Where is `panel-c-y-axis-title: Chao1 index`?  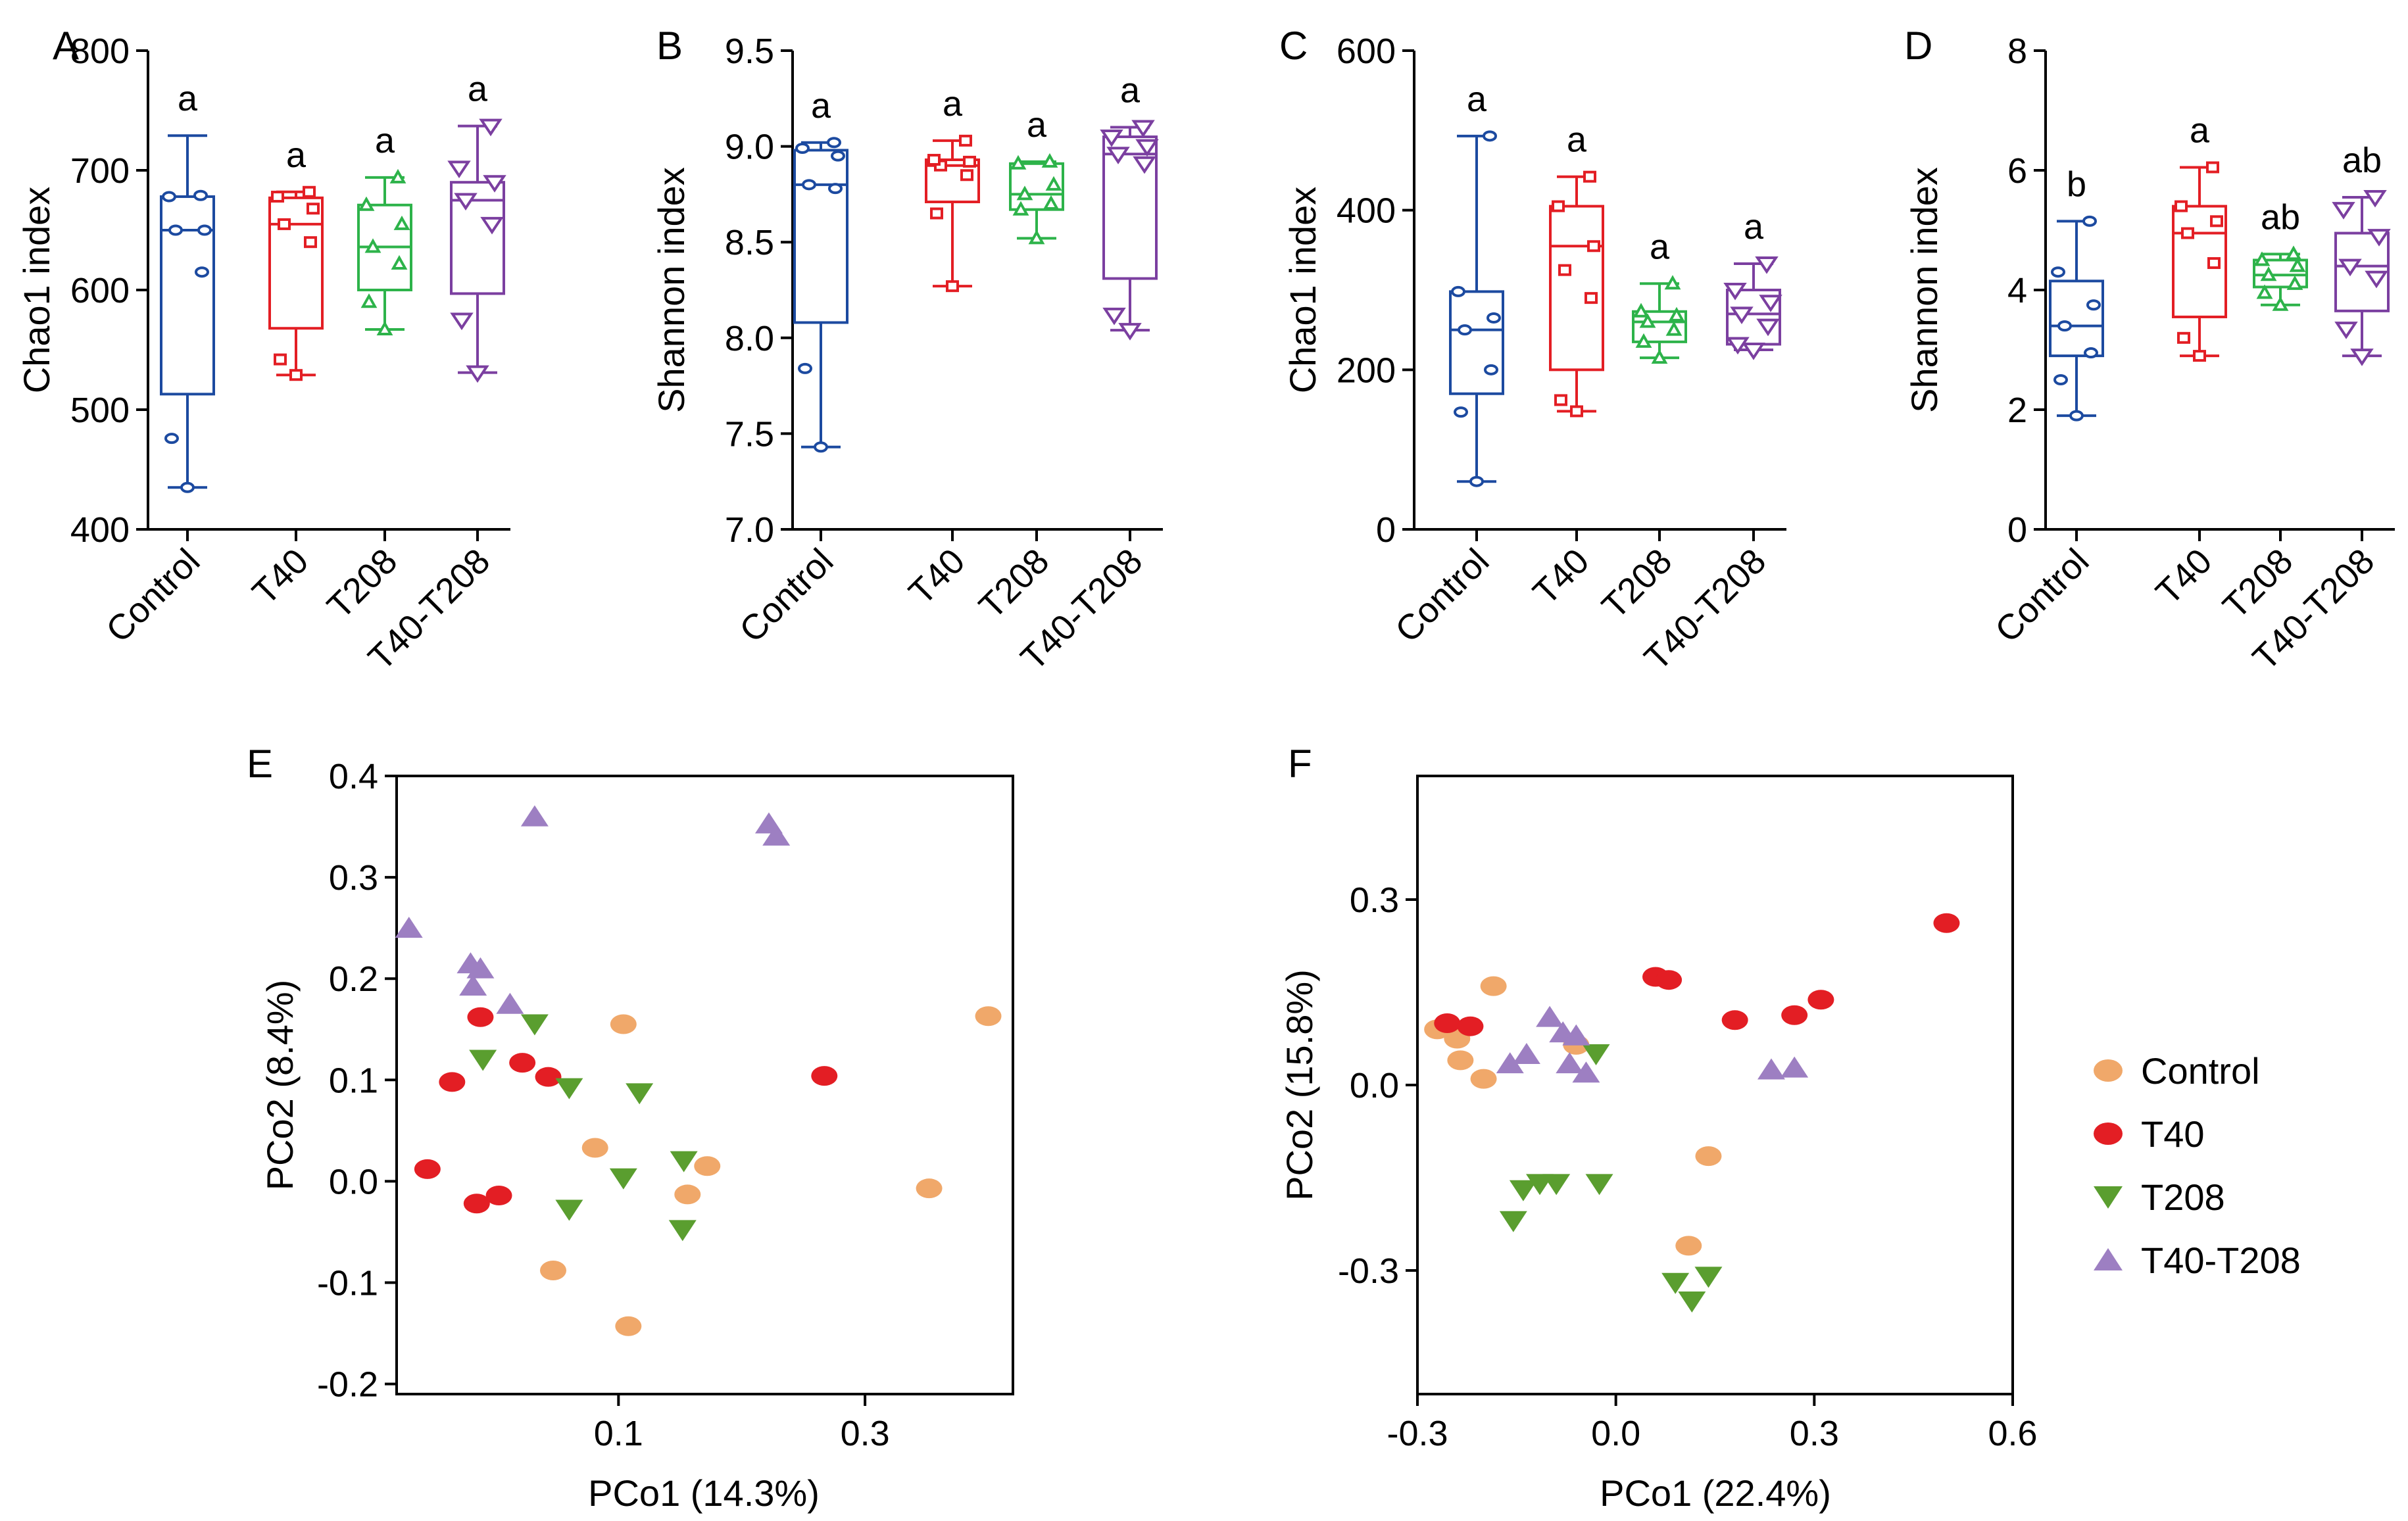
panel-c-y-axis-title: Chao1 index is located at coordinates (1303, 290).